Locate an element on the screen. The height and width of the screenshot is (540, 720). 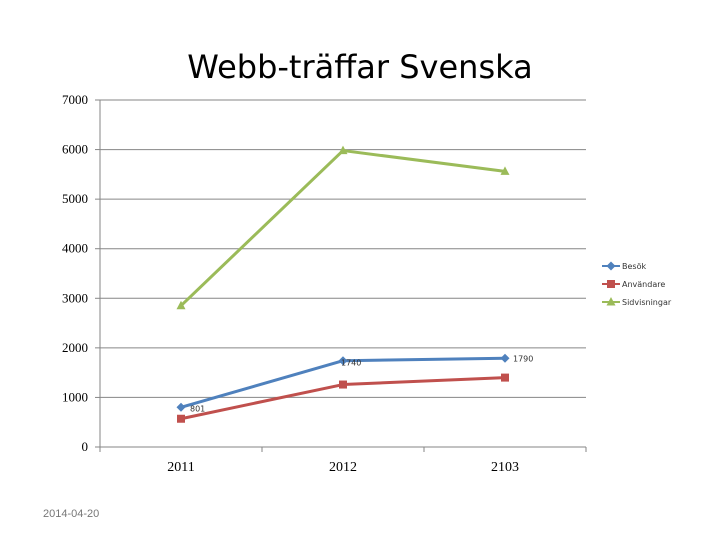
data-label: 801 is located at coordinates (197, 408).